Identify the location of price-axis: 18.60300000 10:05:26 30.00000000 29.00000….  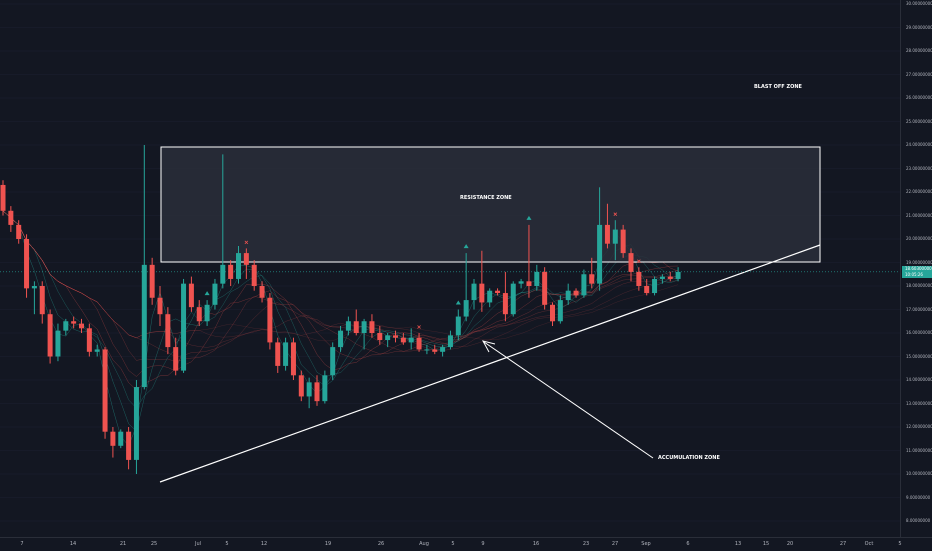
(916, 268).